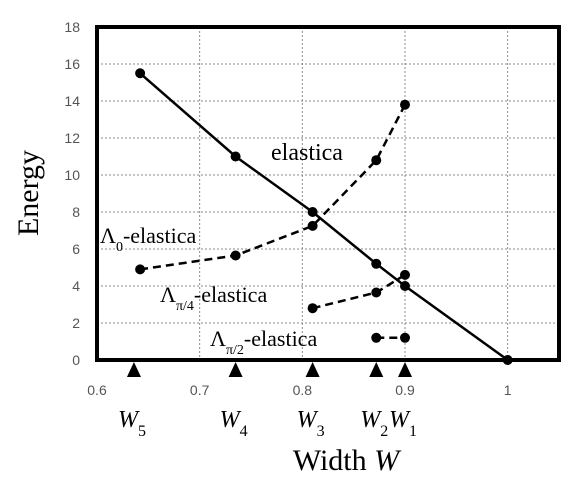  Describe the element at coordinates (72, 175) in the screenshot. I see `y-tick-label: 10` at that location.